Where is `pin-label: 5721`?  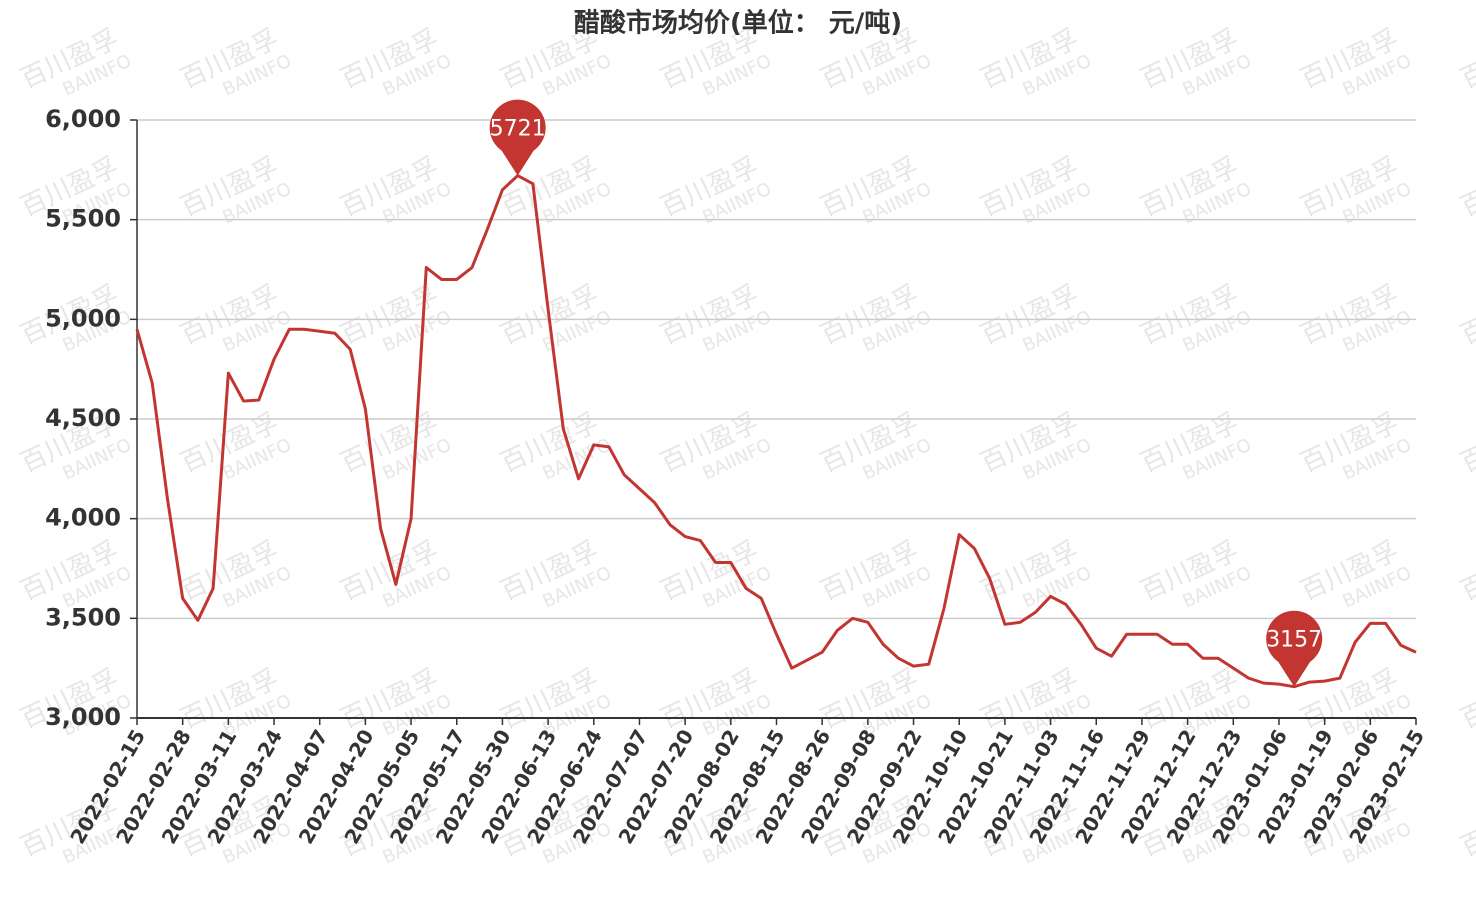 pin-label: 5721 is located at coordinates (518, 129).